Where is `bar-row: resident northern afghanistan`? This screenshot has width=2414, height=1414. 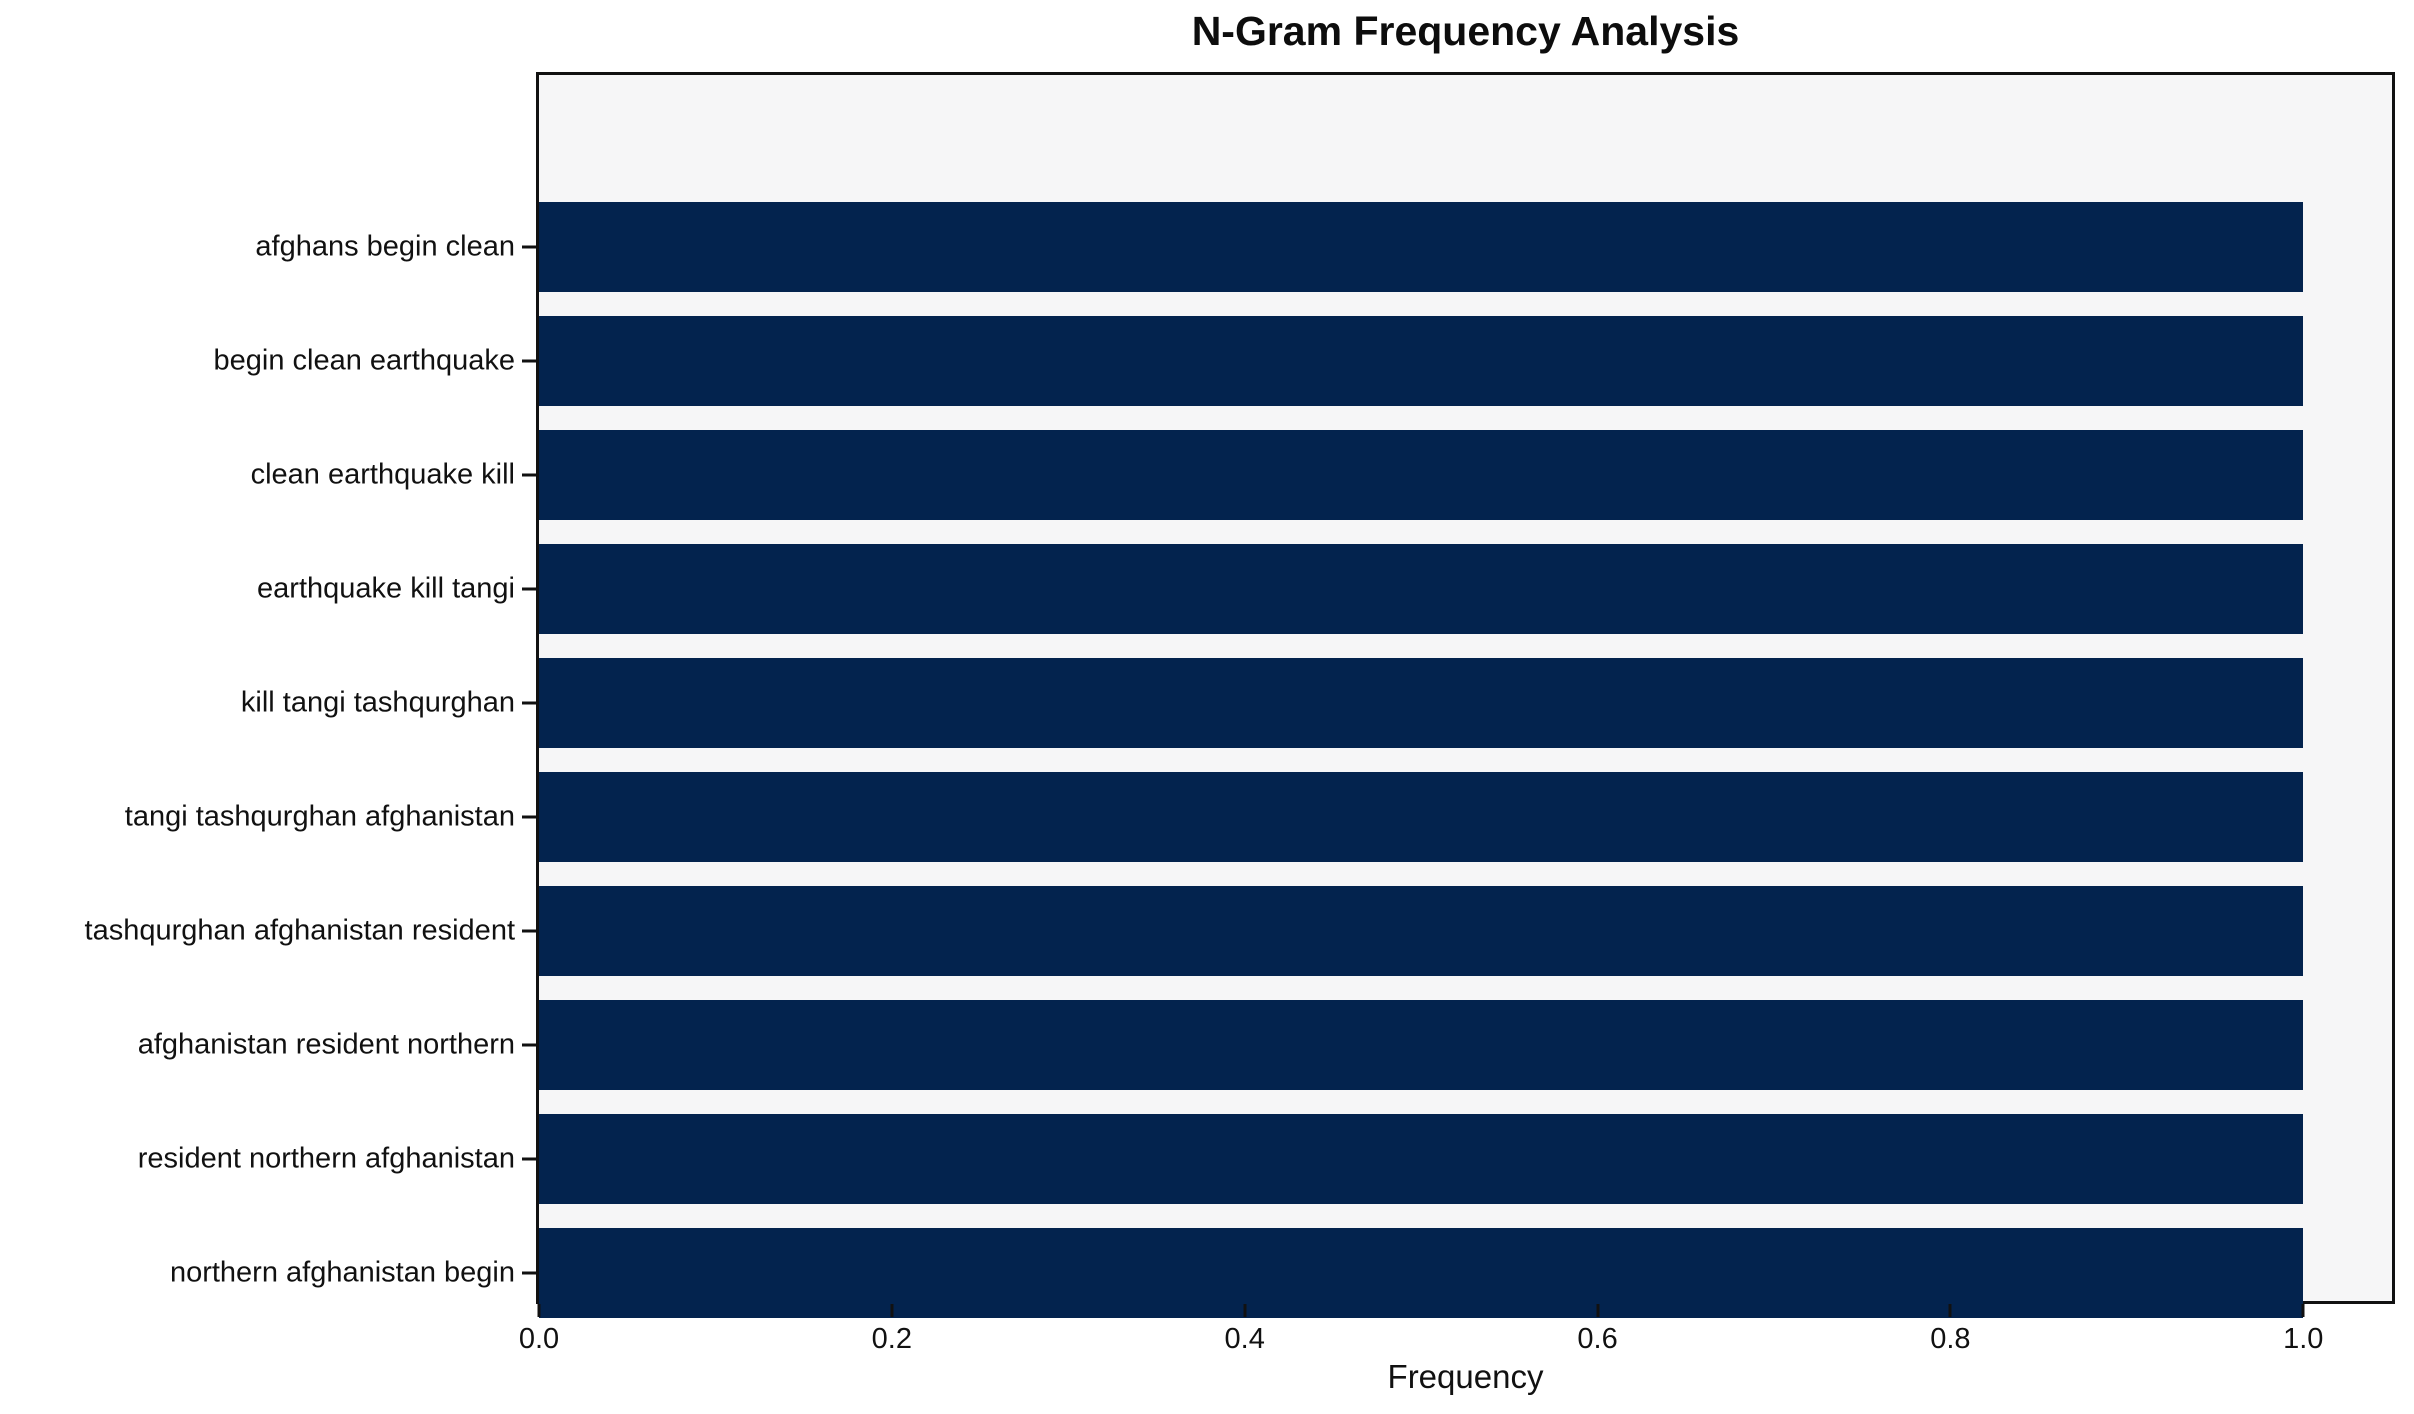 bar-row: resident northern afghanistan is located at coordinates (1265, 1159).